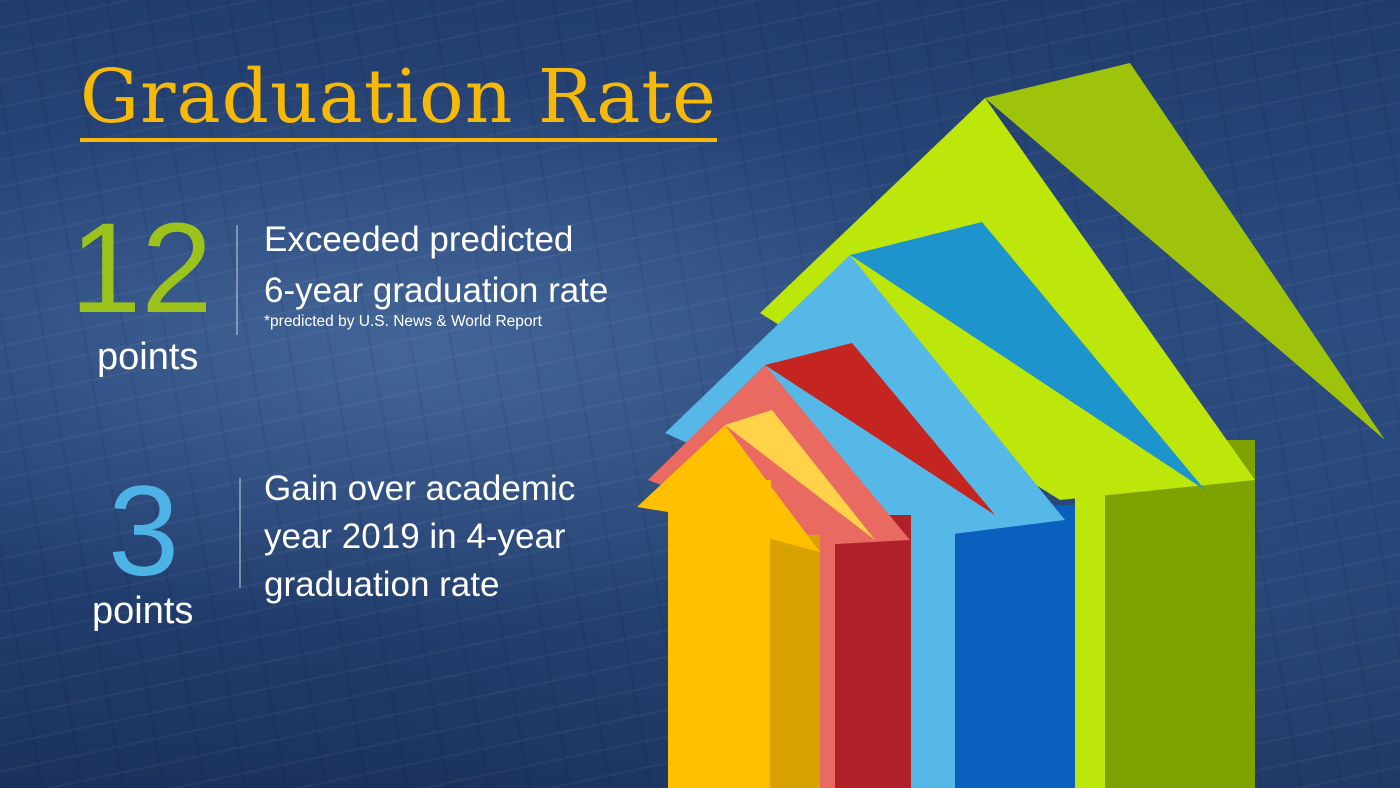 The height and width of the screenshot is (788, 1400). Describe the element at coordinates (436, 290) in the screenshot. I see `description-line: 6-year graduation rate` at that location.